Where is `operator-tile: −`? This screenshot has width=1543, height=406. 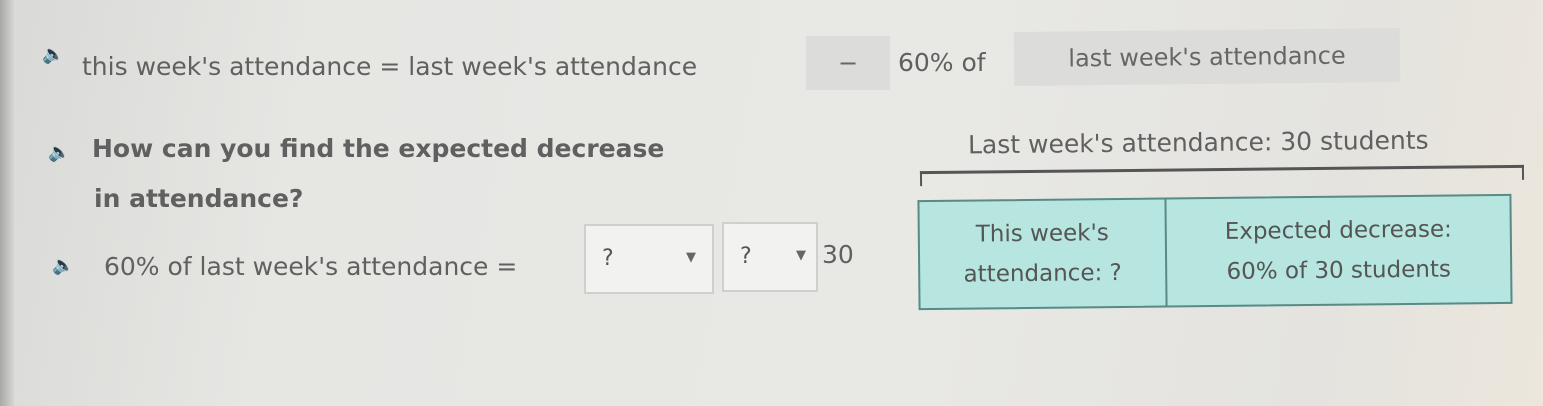
operator-tile: − is located at coordinates (848, 63).